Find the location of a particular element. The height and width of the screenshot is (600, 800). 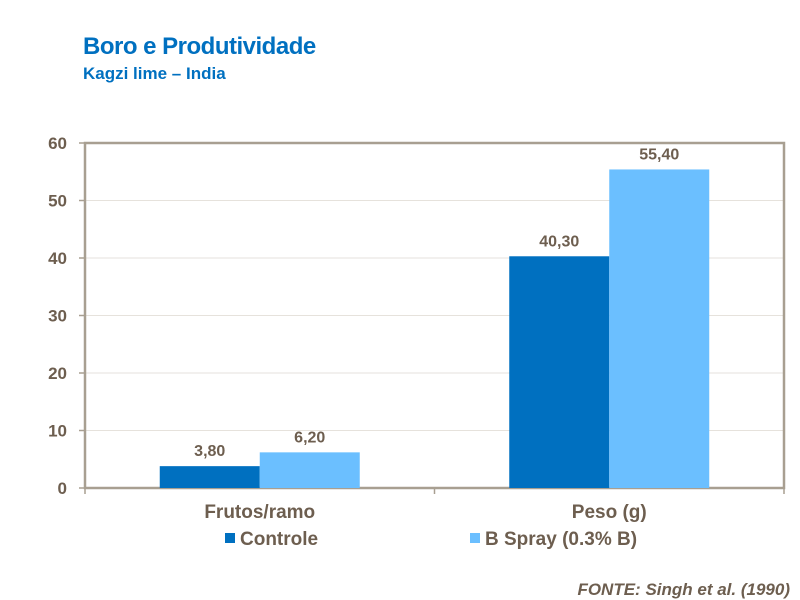

data-label: 40,30 is located at coordinates (559, 241).